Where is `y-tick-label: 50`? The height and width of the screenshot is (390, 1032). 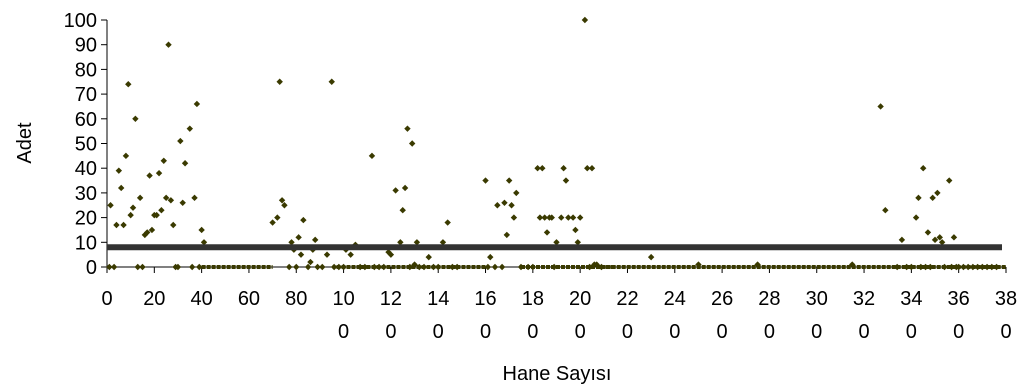
y-tick-label: 50 is located at coordinates (86, 145).